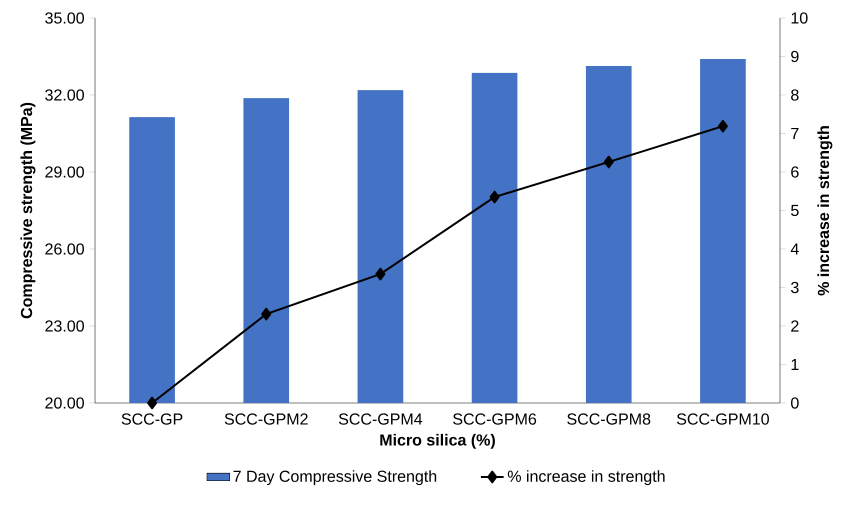 This screenshot has height=505, width=846. I want to click on y2-tick-label: 10, so click(800, 18).